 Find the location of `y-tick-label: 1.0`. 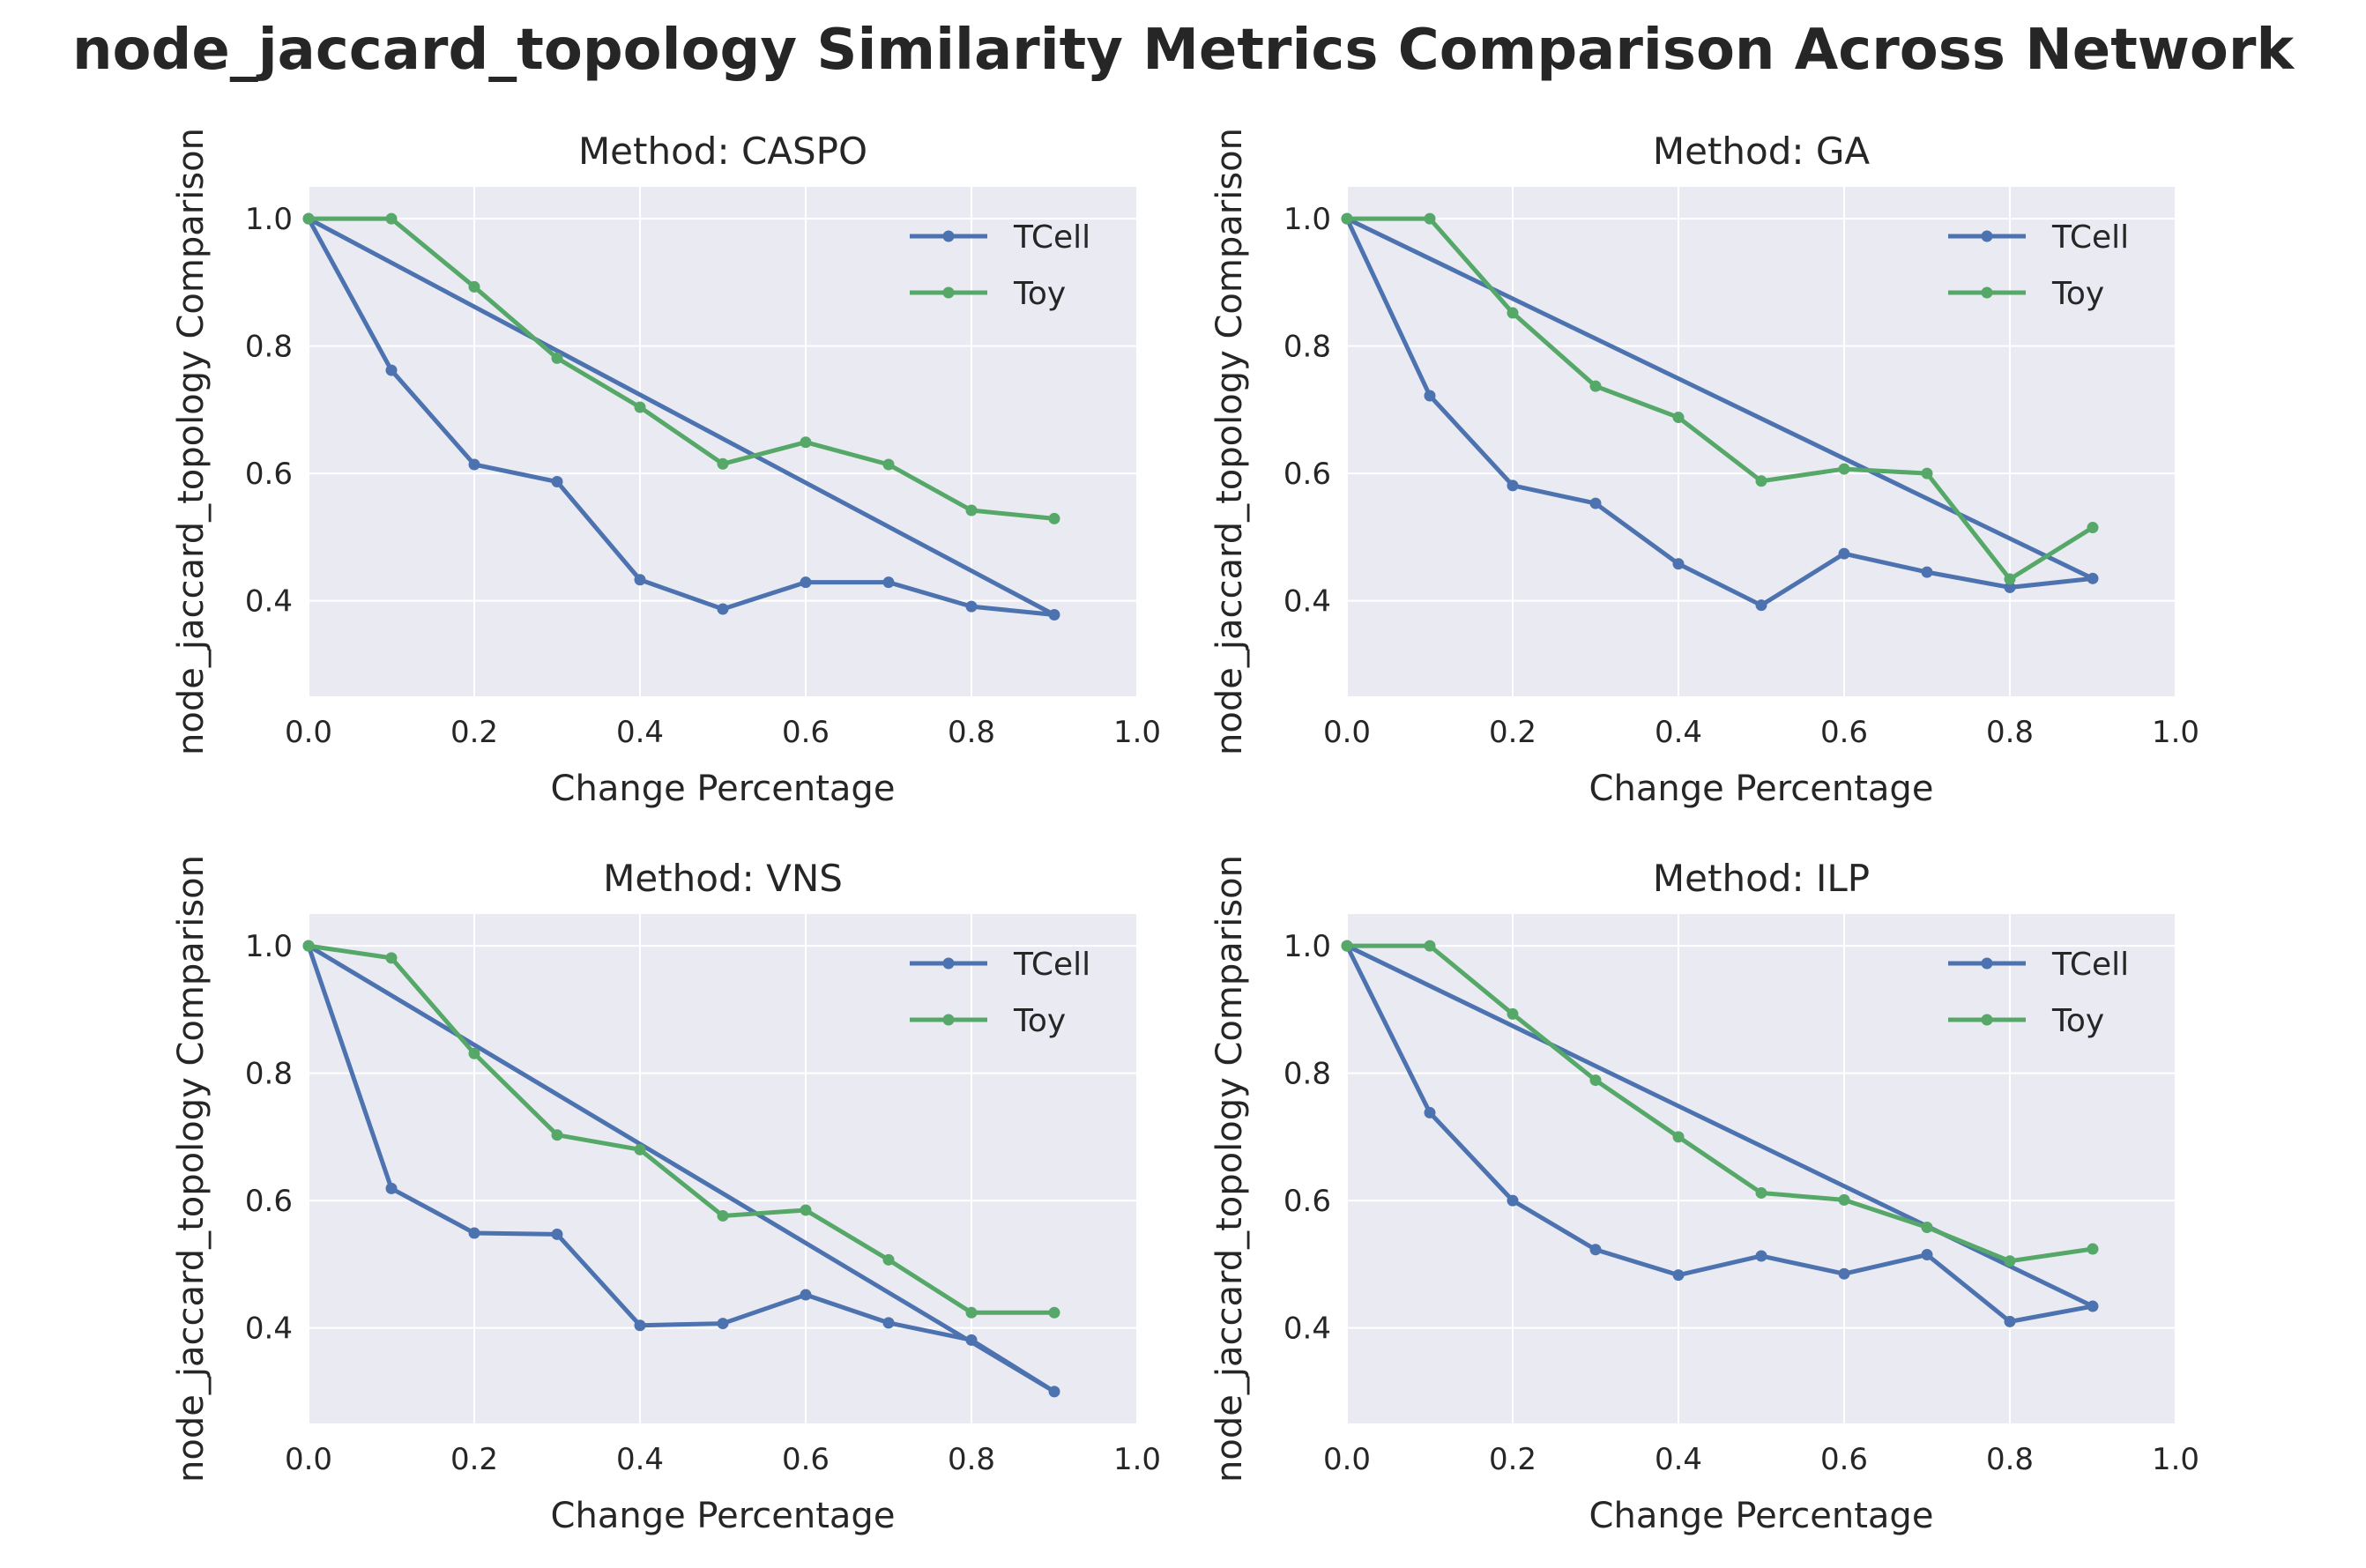

y-tick-label: 1.0 is located at coordinates (269, 219).